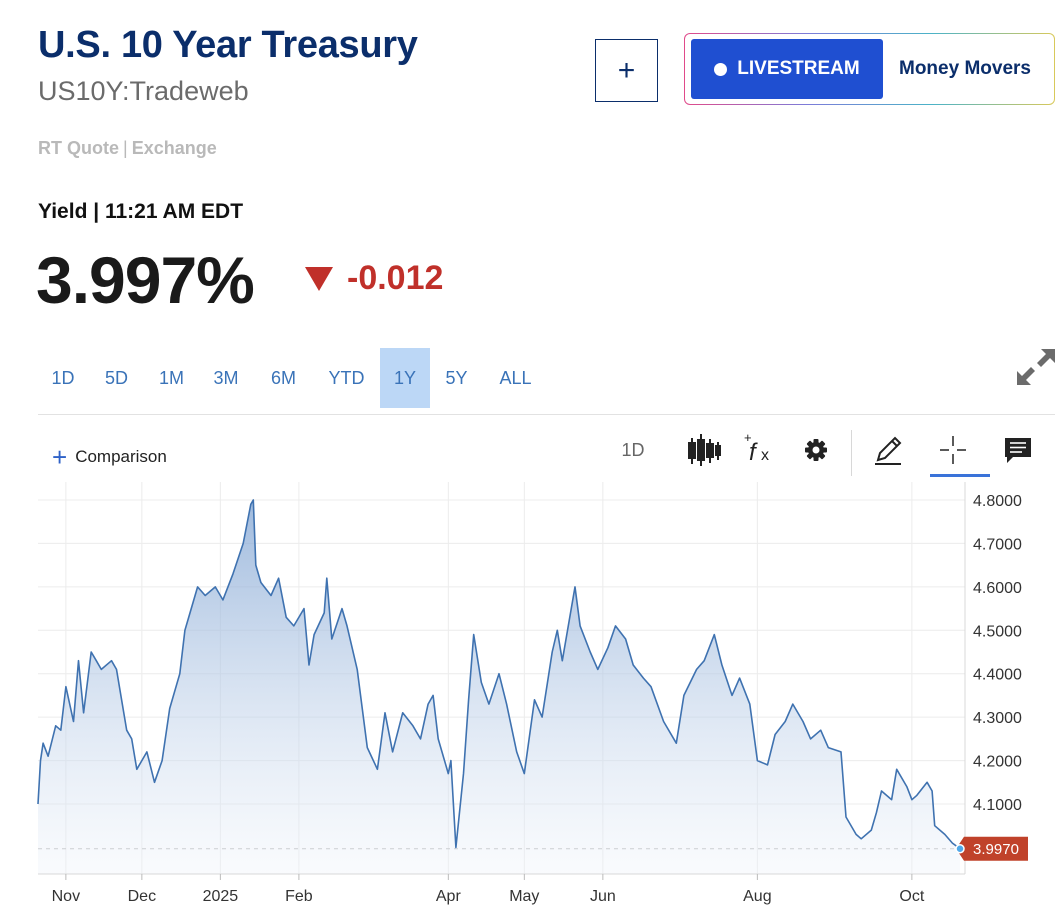 Image resolution: width=1064 pixels, height=914 pixels. Describe the element at coordinates (299, 896) in the screenshot. I see `x-tick-label: Feb` at that location.